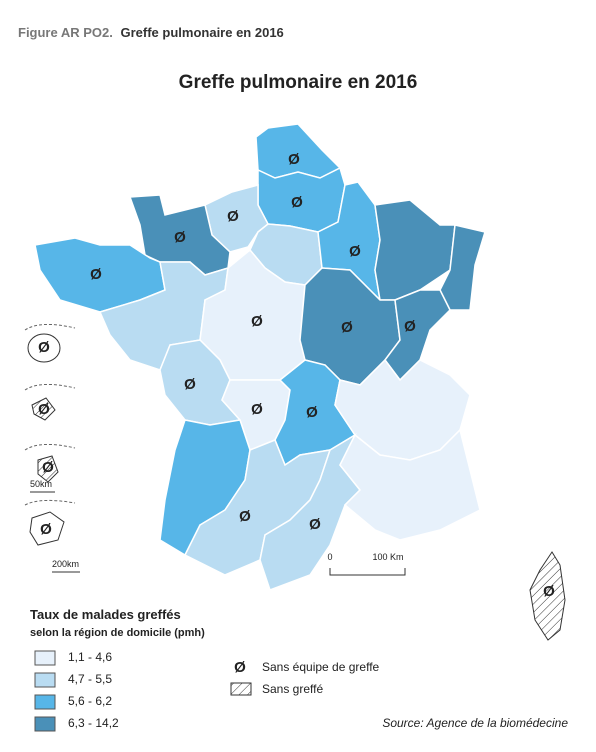 The image size is (596, 752). Describe the element at coordinates (117, 633) in the screenshot. I see `legend-subtitle: selon la région de domicile (pmh)` at that location.